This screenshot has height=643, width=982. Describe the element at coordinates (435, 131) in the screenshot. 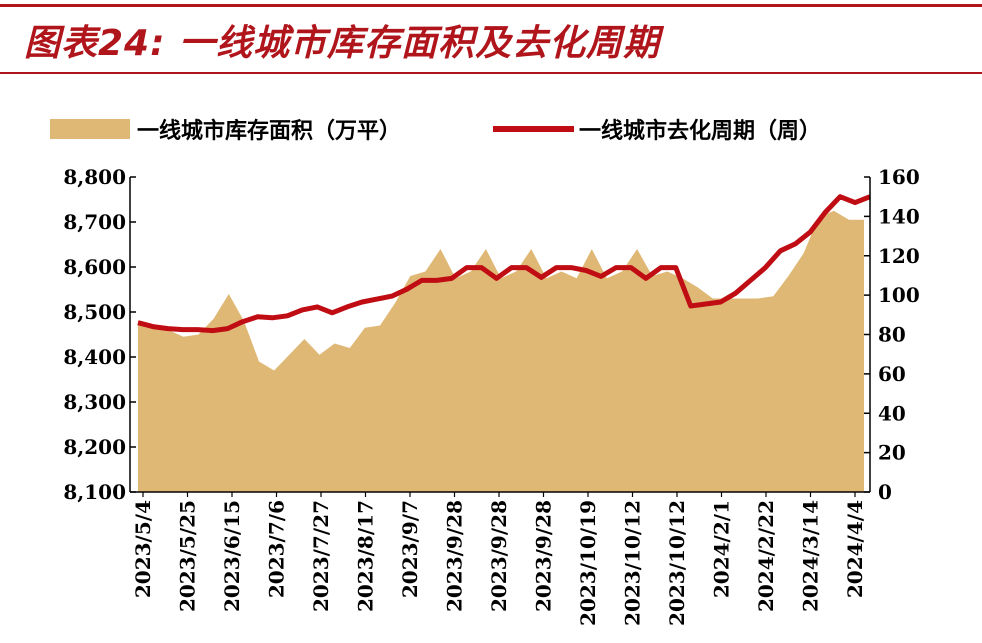

I see `legend: 一线城市库存面积（万平） 一线城市去化周期（周）` at that location.